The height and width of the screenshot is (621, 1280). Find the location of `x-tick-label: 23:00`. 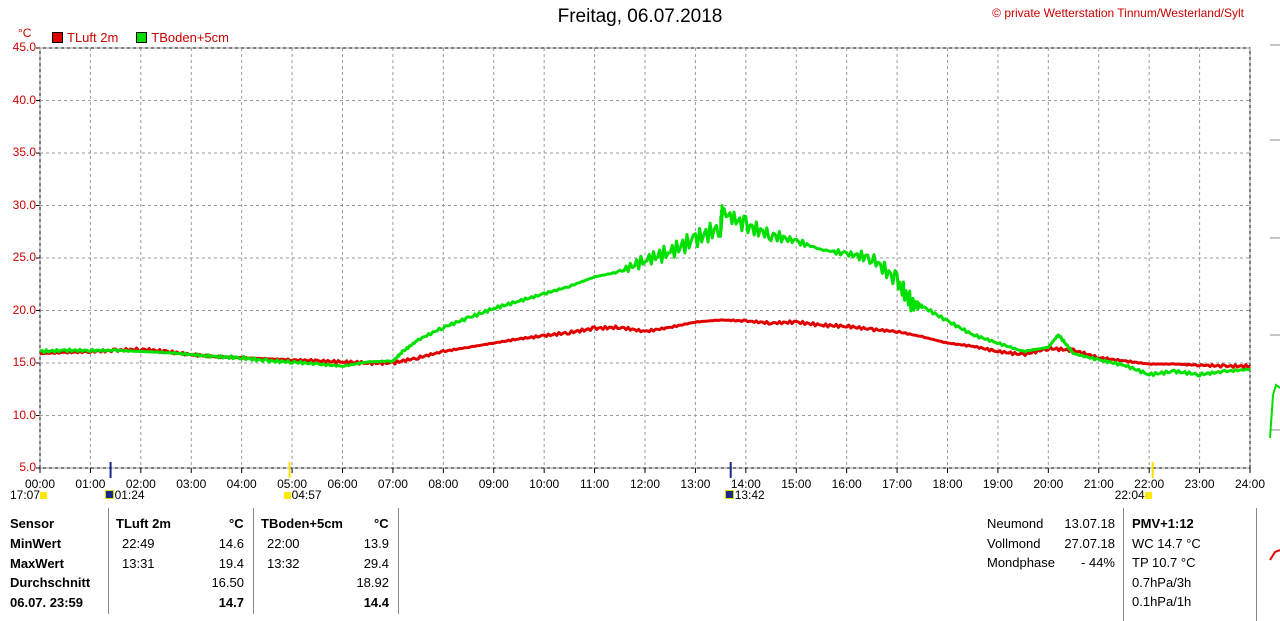

x-tick-label: 23:00 is located at coordinates (1199, 484).